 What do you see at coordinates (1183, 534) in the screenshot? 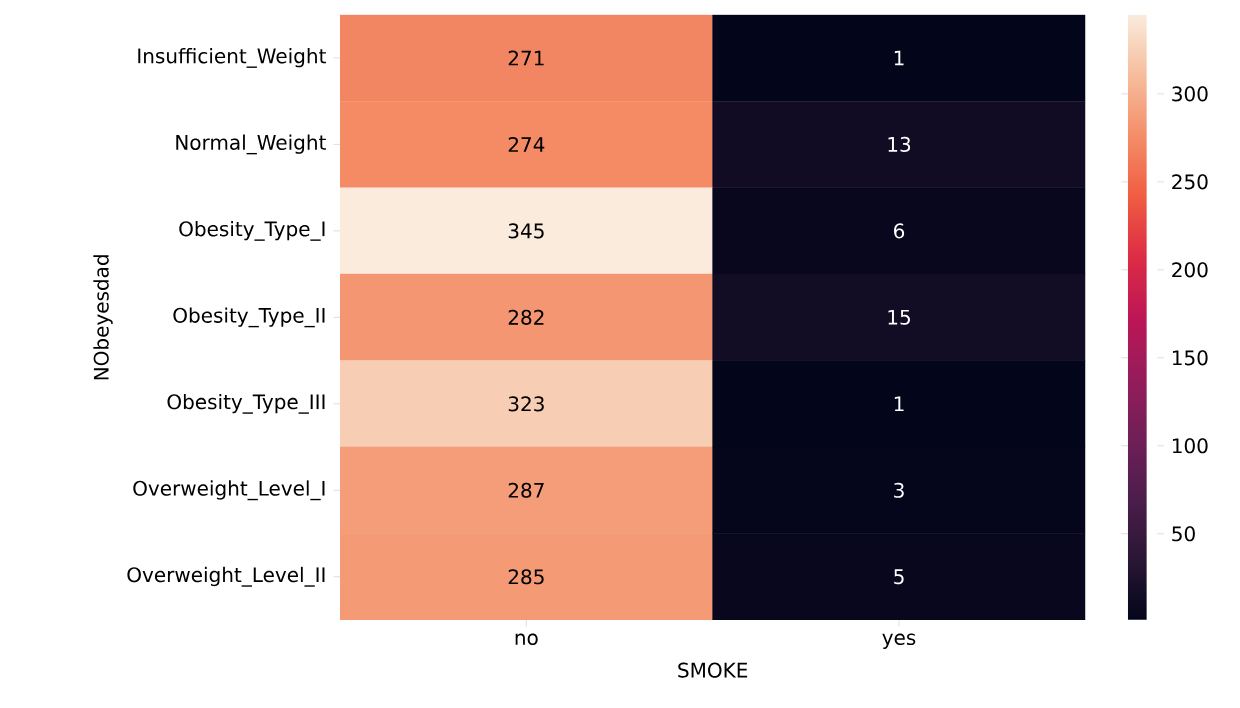
I see `color-bar-label: 50` at bounding box center [1183, 534].